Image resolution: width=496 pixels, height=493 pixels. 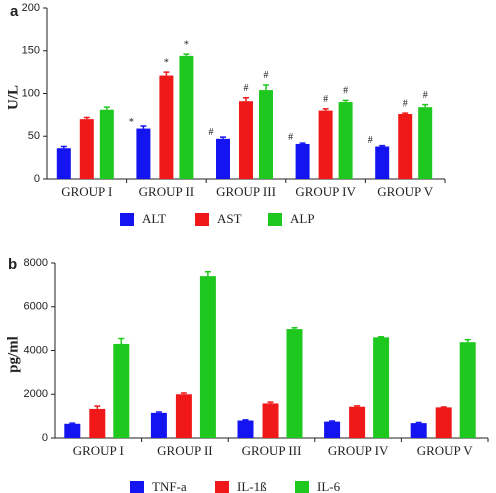 What do you see at coordinates (12, 264) in the screenshot?
I see `panel-label: b` at bounding box center [12, 264].